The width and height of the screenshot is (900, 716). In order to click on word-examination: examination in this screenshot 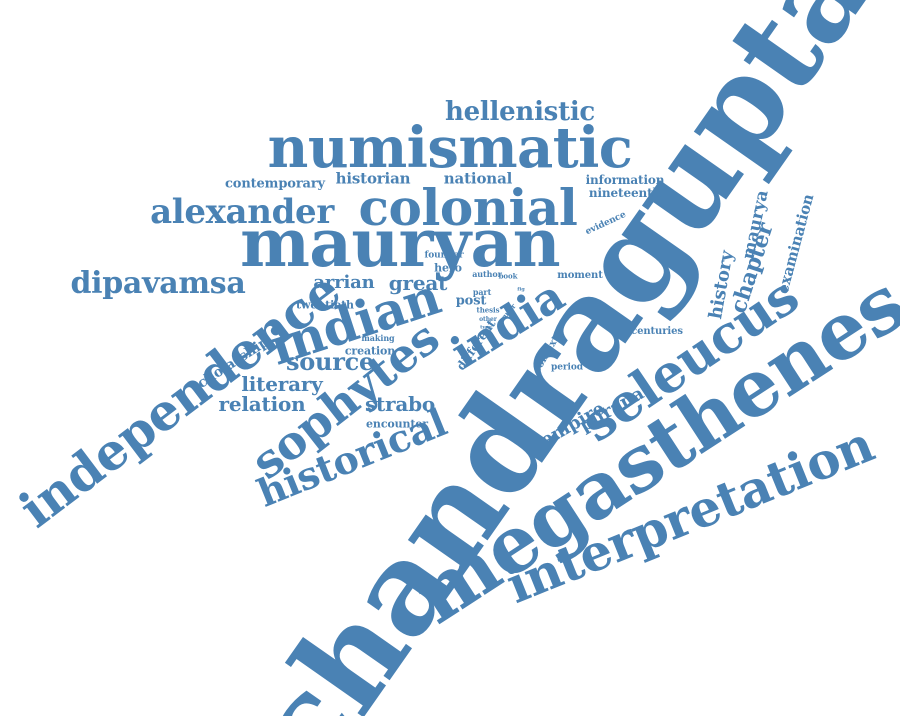, I will do `click(795, 244)`.